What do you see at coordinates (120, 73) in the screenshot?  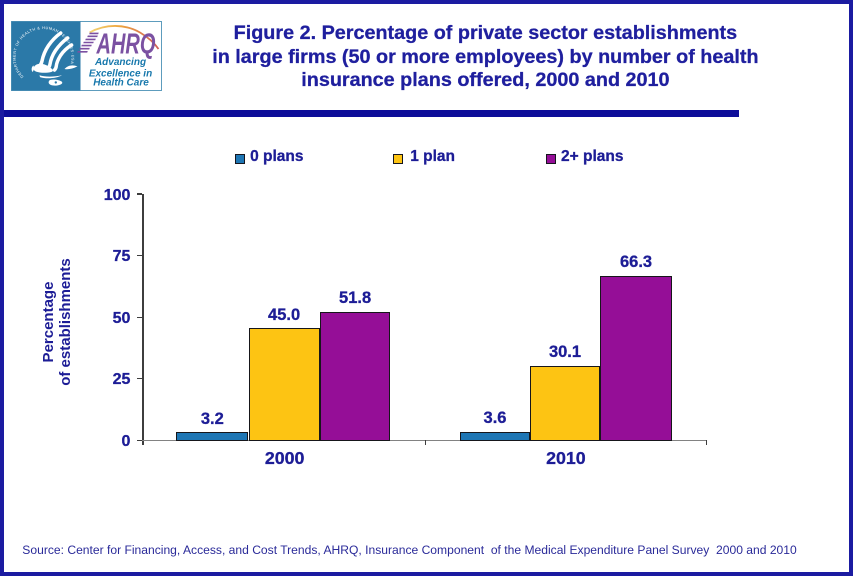 I see `svg-text: Excellence in` at bounding box center [120, 73].